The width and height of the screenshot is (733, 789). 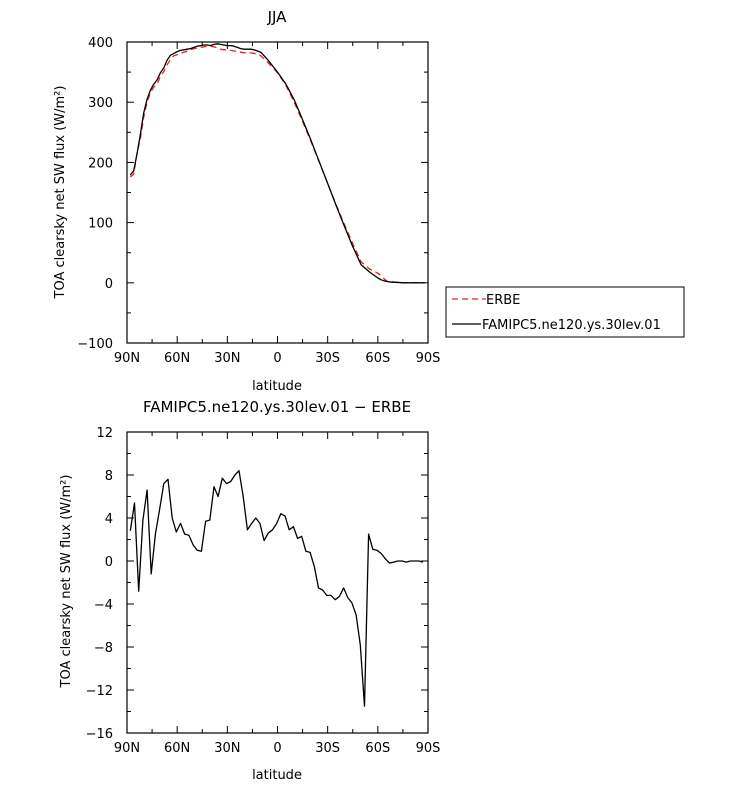 What do you see at coordinates (377, 358) in the screenshot?
I see `top-x-tick-label: 60S` at bounding box center [377, 358].